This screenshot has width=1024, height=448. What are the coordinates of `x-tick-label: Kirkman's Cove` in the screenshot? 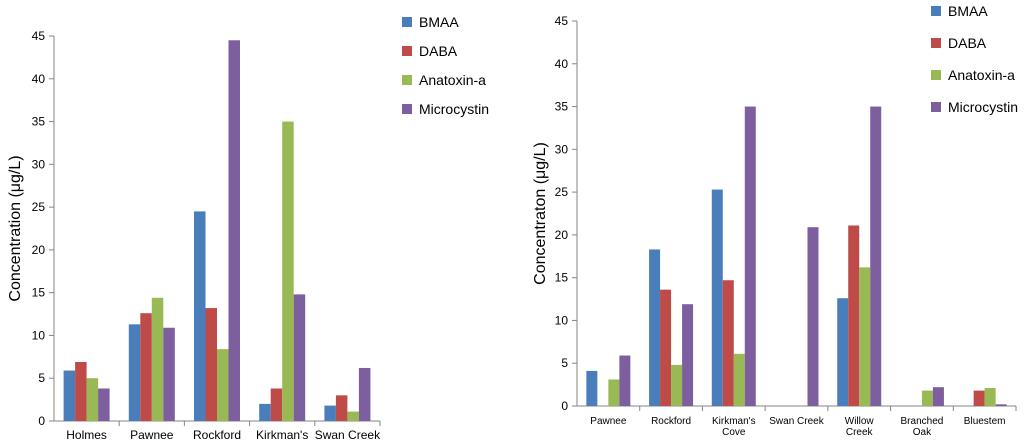 It's located at (734, 427).